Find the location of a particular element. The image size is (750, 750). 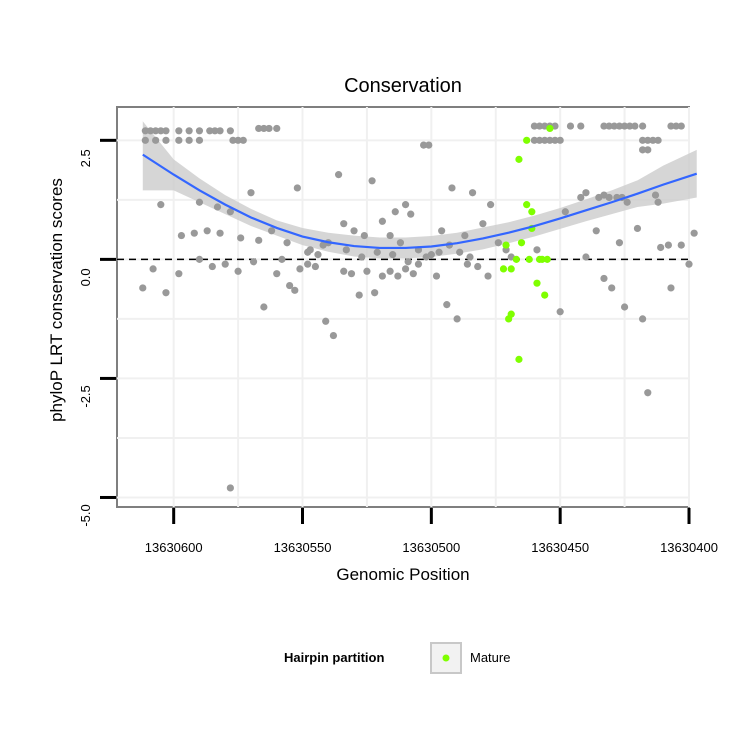

chart-title: Conservation is located at coordinates (403, 86).